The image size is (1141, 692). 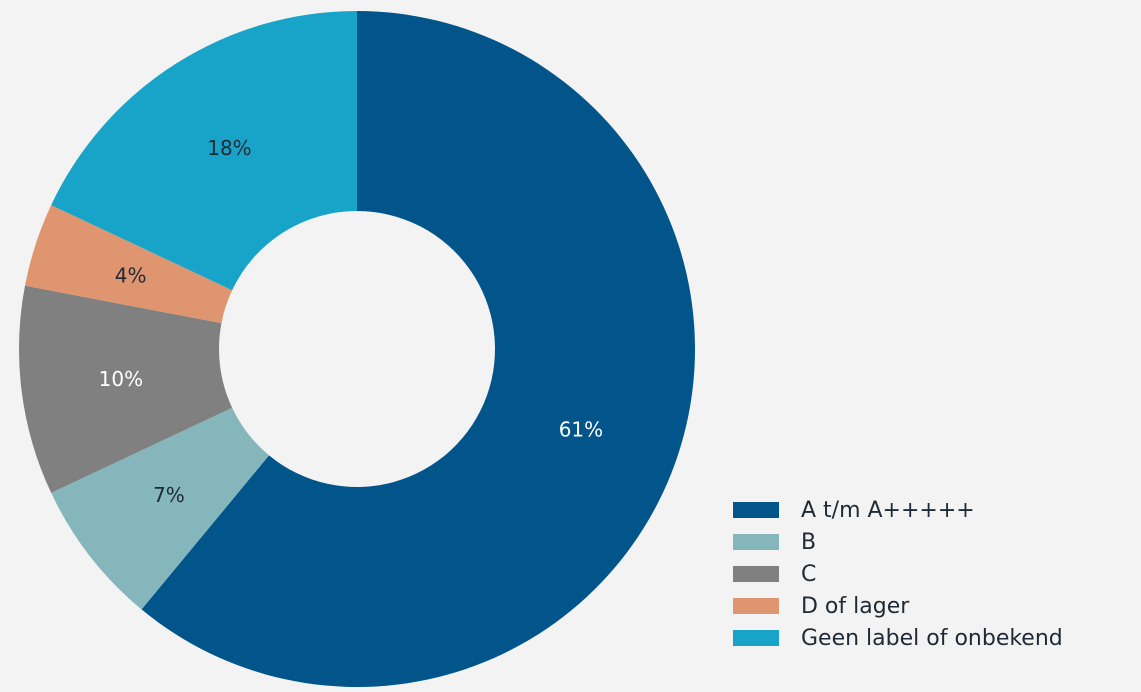 What do you see at coordinates (888, 510) in the screenshot?
I see `legend-label: A t/m A+++++` at bounding box center [888, 510].